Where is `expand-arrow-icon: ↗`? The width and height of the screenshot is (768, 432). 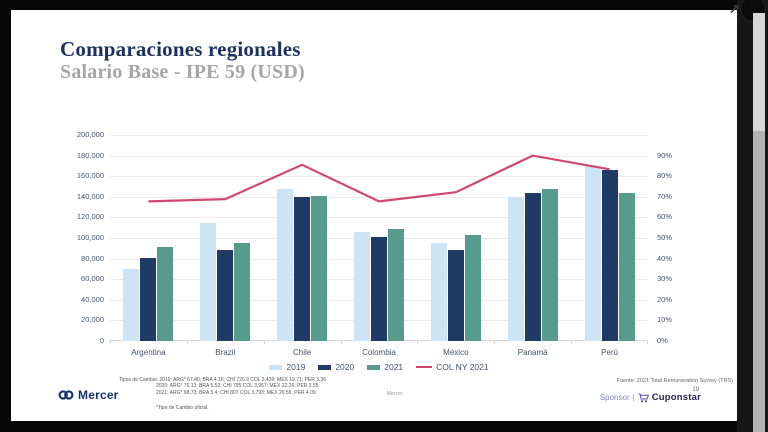 expand-arrow-icon: ↗ is located at coordinates (734, 8).